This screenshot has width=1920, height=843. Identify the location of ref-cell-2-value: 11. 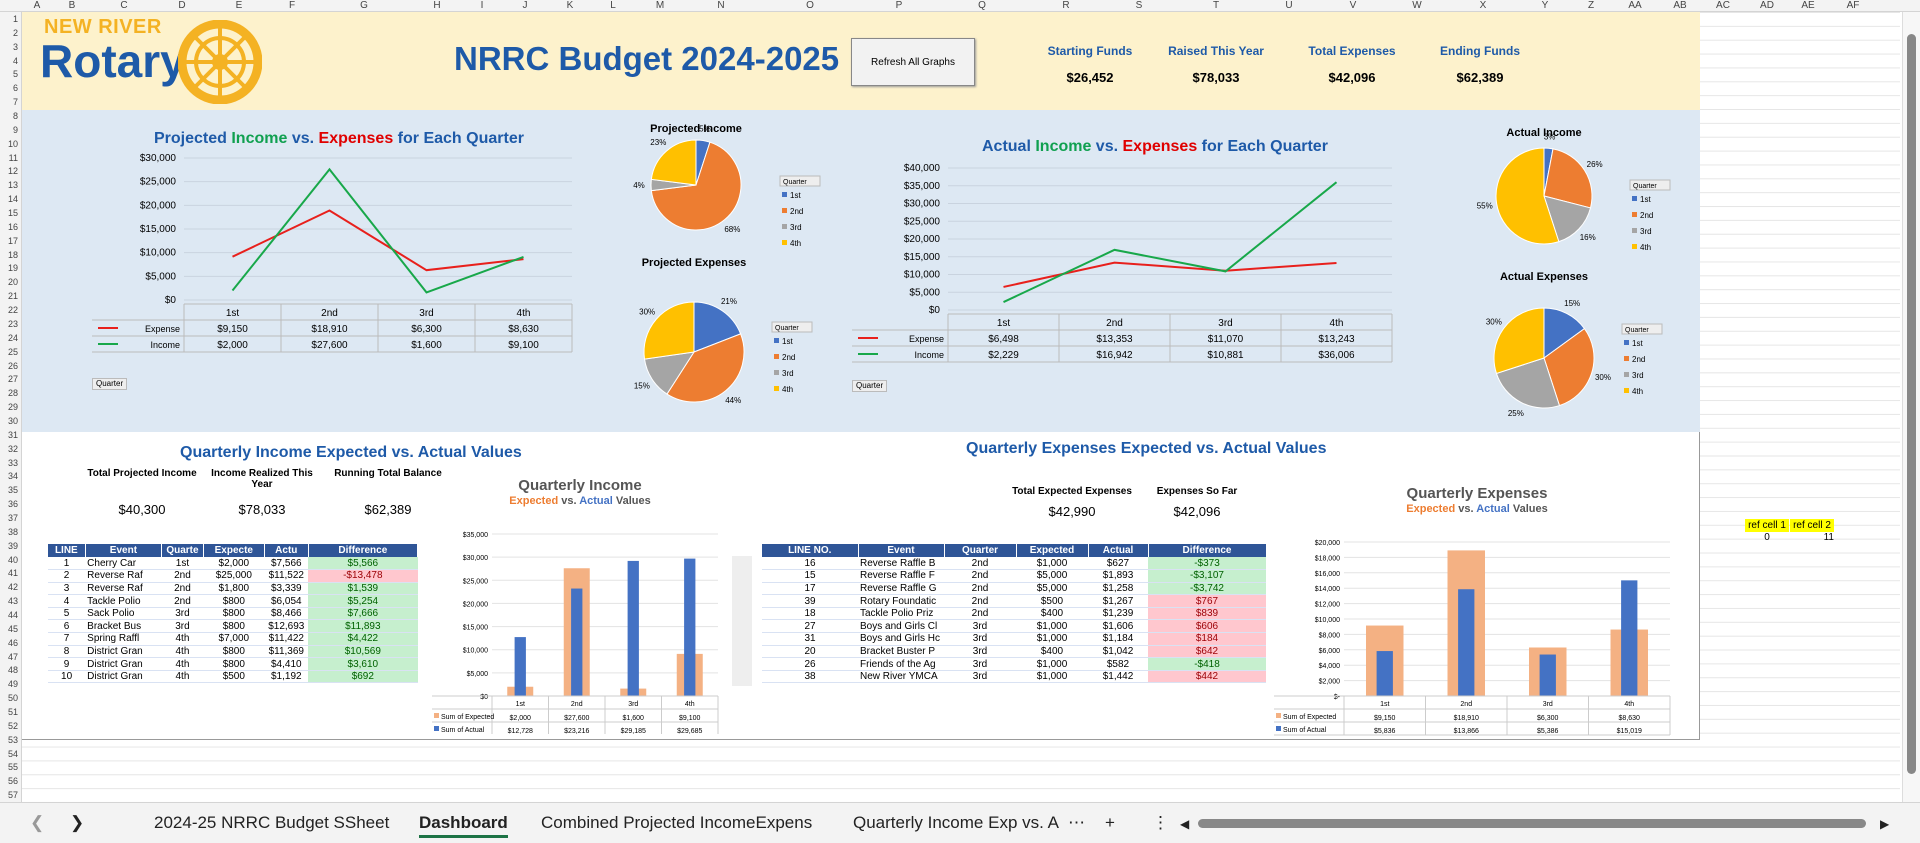
(1828, 537).